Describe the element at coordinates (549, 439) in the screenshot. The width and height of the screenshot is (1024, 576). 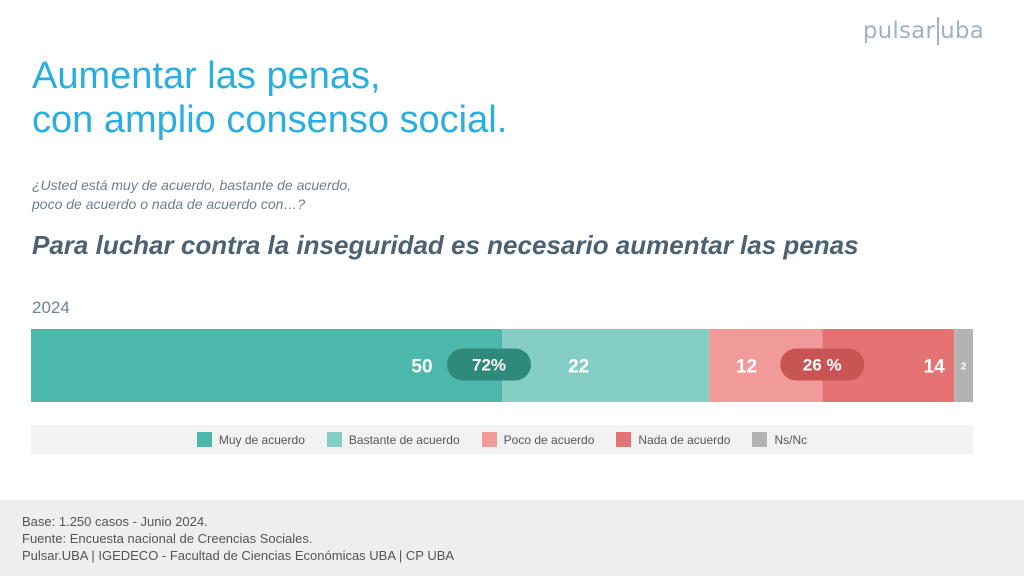
I see `legend-label-poco: Poco de acuerdo` at that location.